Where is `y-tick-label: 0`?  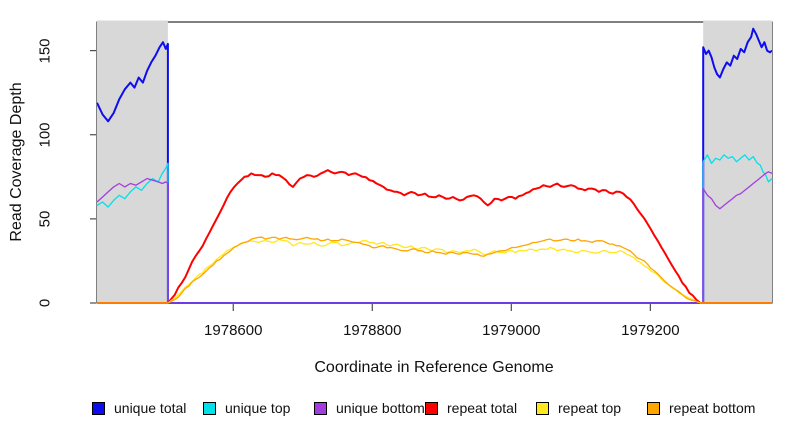
y-tick-label: 0 is located at coordinates (45, 303).